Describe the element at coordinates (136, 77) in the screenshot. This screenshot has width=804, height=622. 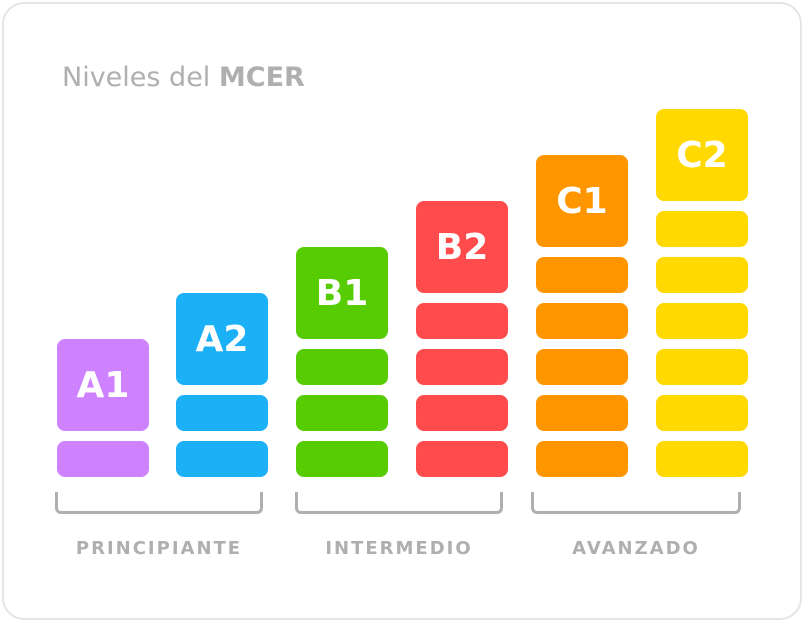
I see `title-prefix: Niveles del` at that location.